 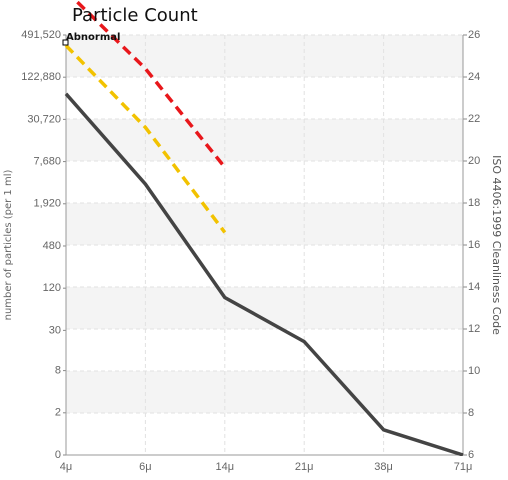 I want to click on x-tick-label: 71μ, so click(x=463, y=467).